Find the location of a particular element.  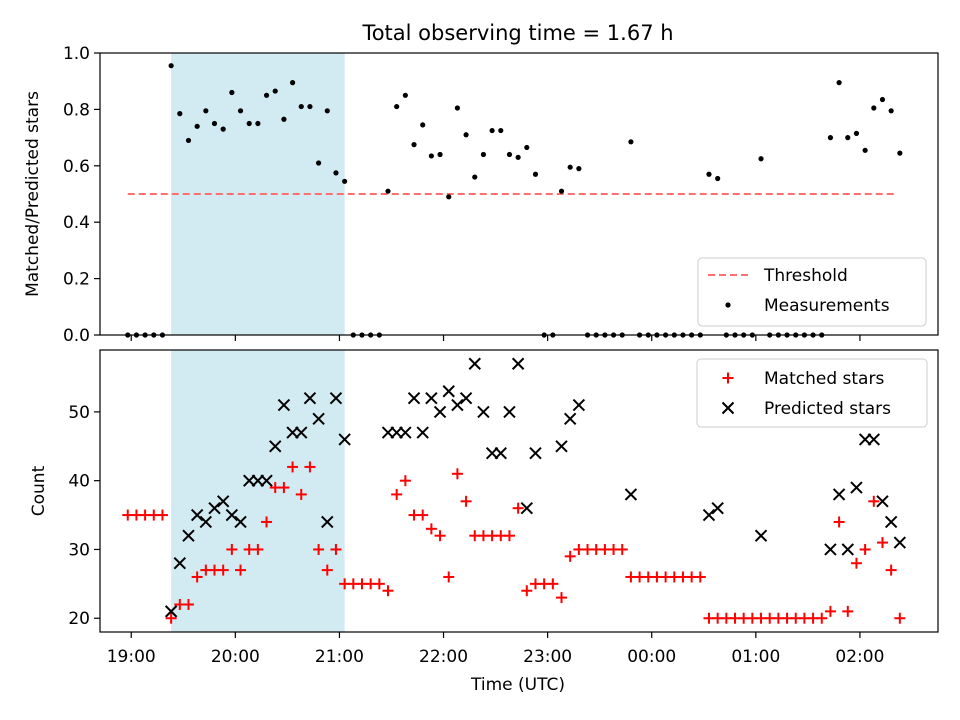

bottom-legend-box is located at coordinates (812, 393).